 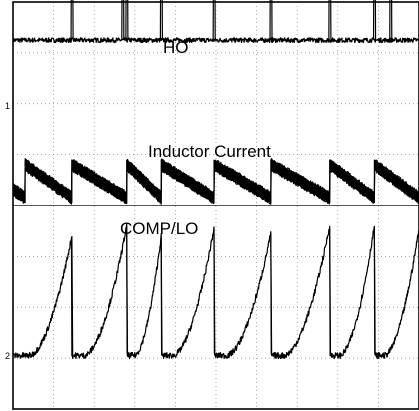 I want to click on series-label-inductor-current: Inductor Current, so click(x=209, y=151).